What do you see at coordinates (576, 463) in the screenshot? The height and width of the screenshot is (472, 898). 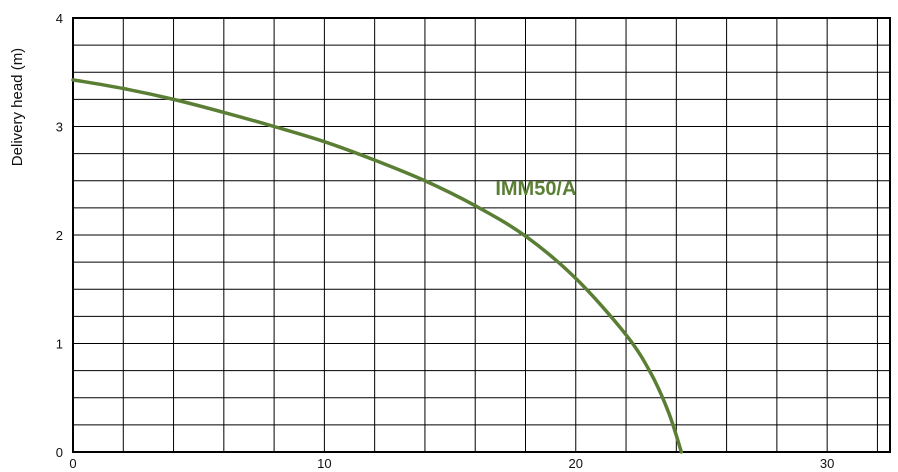 I see `x-tick-label: 20` at bounding box center [576, 463].